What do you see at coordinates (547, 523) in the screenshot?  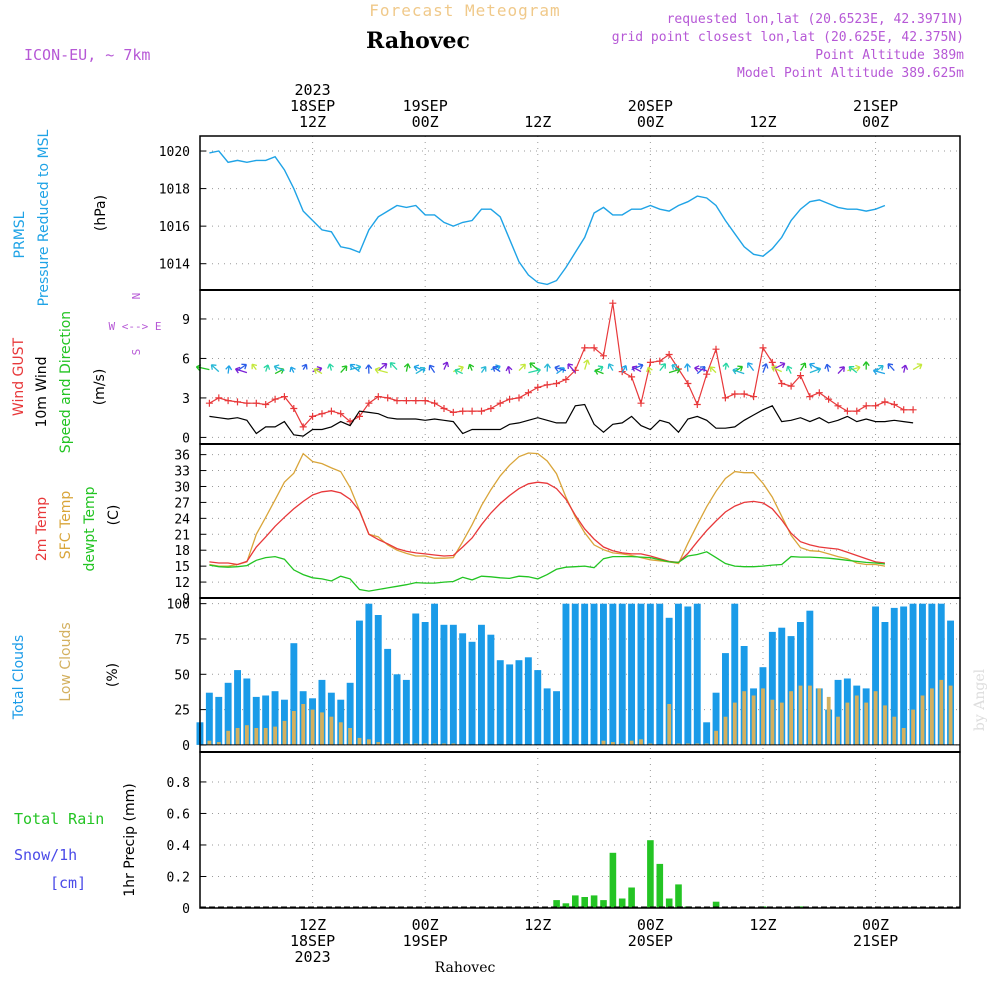 I see `temp-2m-line` at bounding box center [547, 523].